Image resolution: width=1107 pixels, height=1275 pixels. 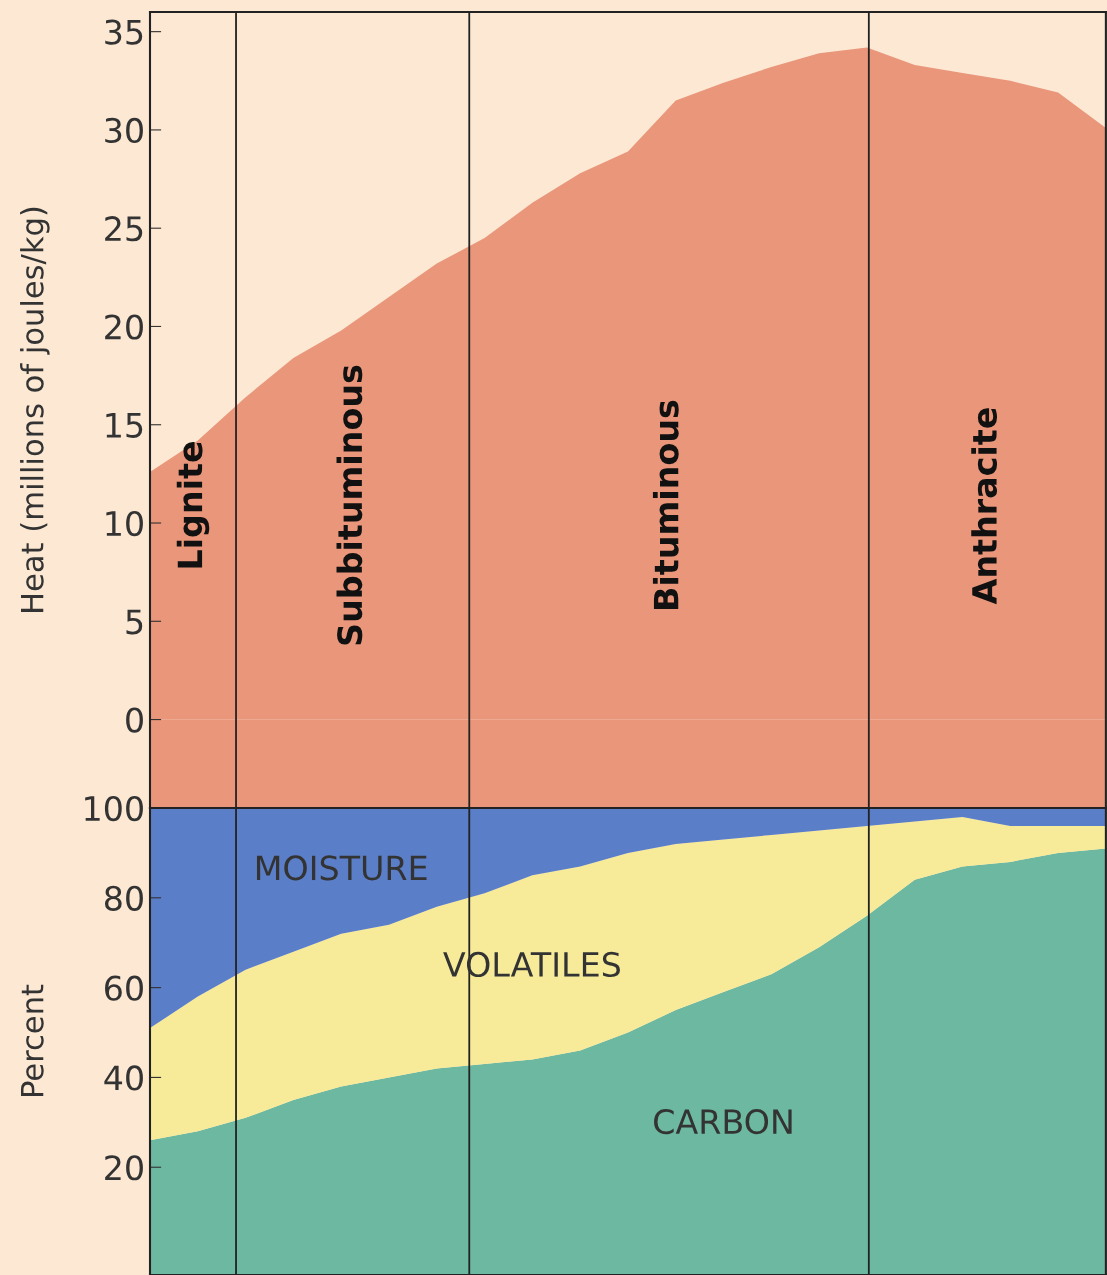 What do you see at coordinates (124, 988) in the screenshot?
I see `y-tick-label: 60` at bounding box center [124, 988].